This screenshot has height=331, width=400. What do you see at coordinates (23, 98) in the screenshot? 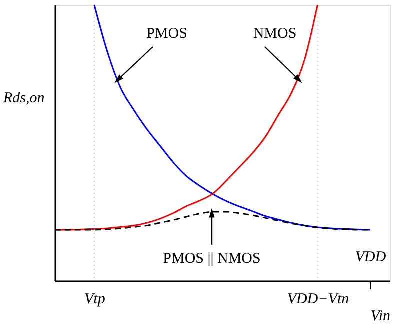
I see `y-axis-title: Rds,on` at bounding box center [23, 98].